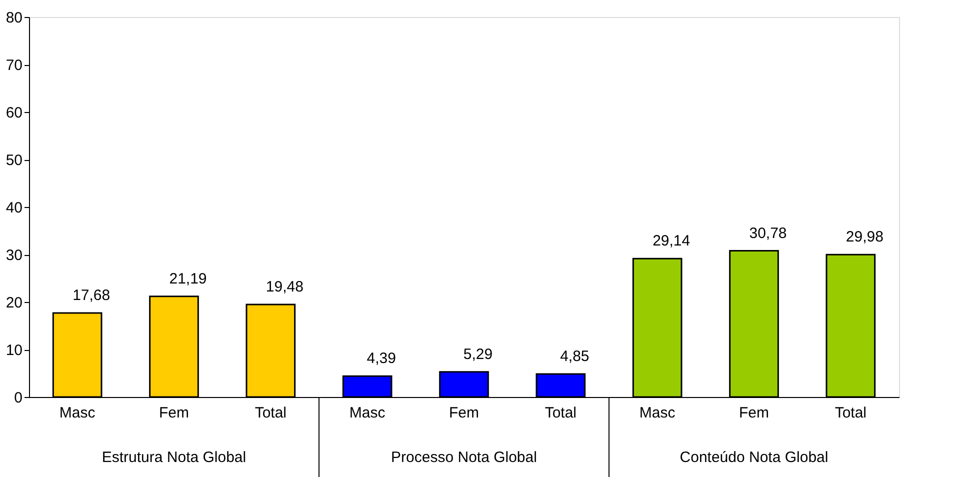  What do you see at coordinates (14, 65) in the screenshot?
I see `y-tick-label: 70` at bounding box center [14, 65].